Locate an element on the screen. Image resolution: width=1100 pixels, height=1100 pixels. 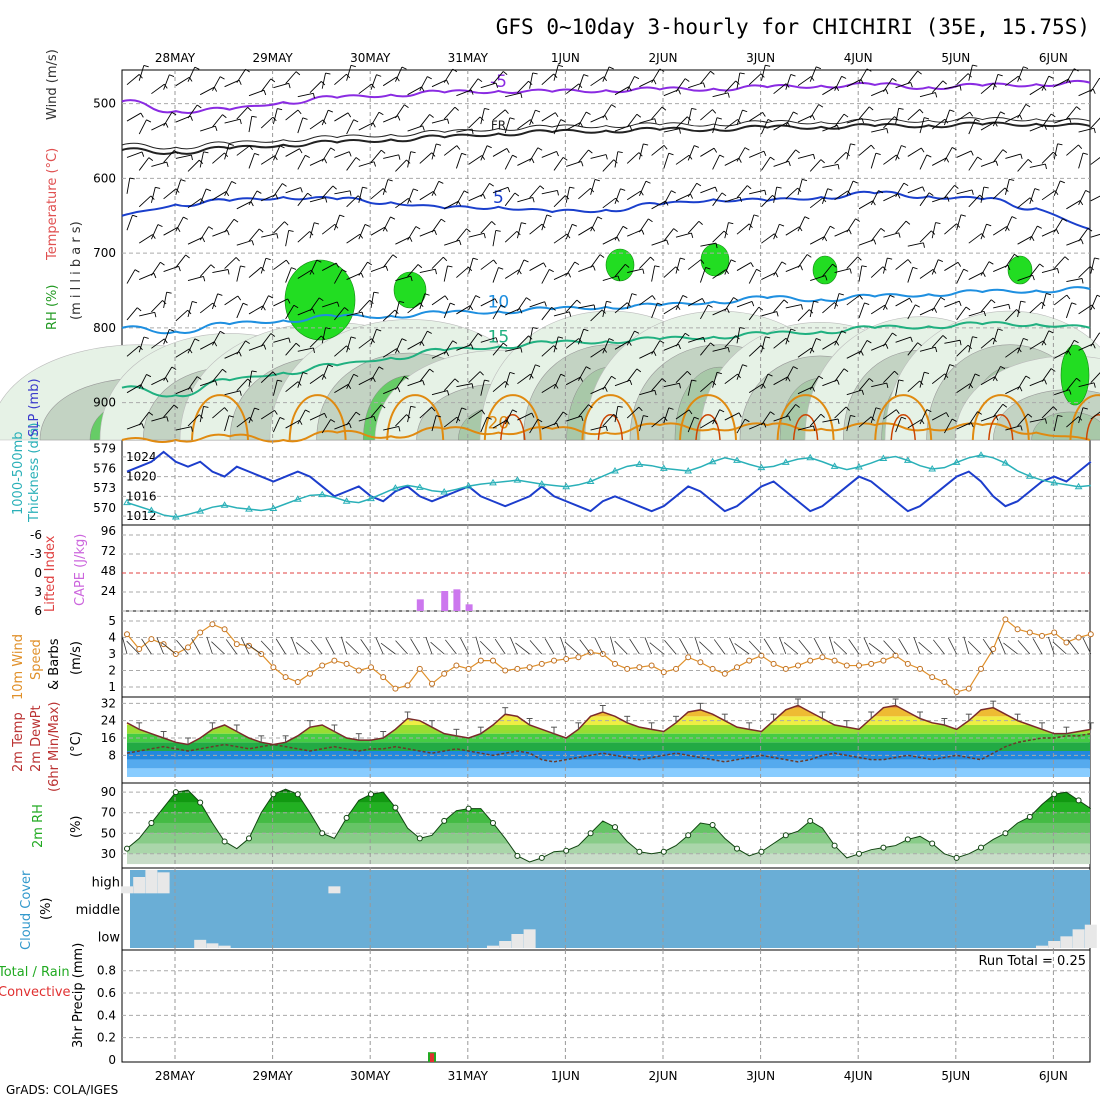
ylabel-wind: Wind (m/s) is located at coordinates (52, 84).